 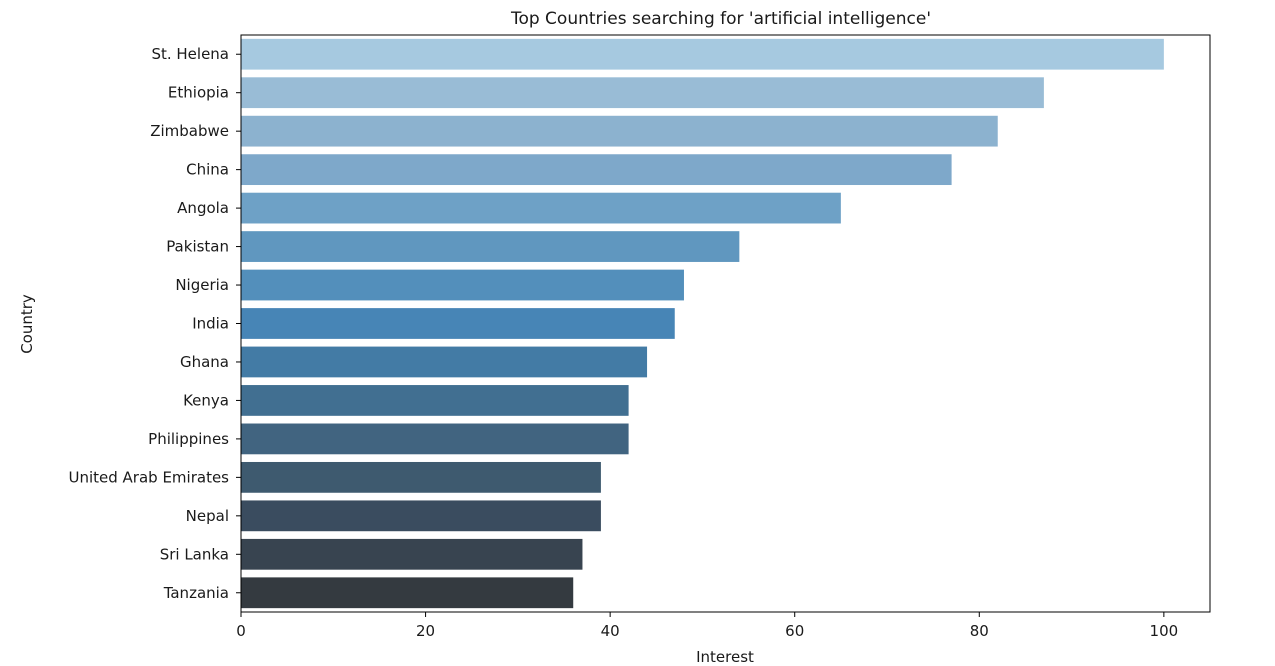 What do you see at coordinates (207, 170) in the screenshot?
I see `y-tick-label: China` at bounding box center [207, 170].